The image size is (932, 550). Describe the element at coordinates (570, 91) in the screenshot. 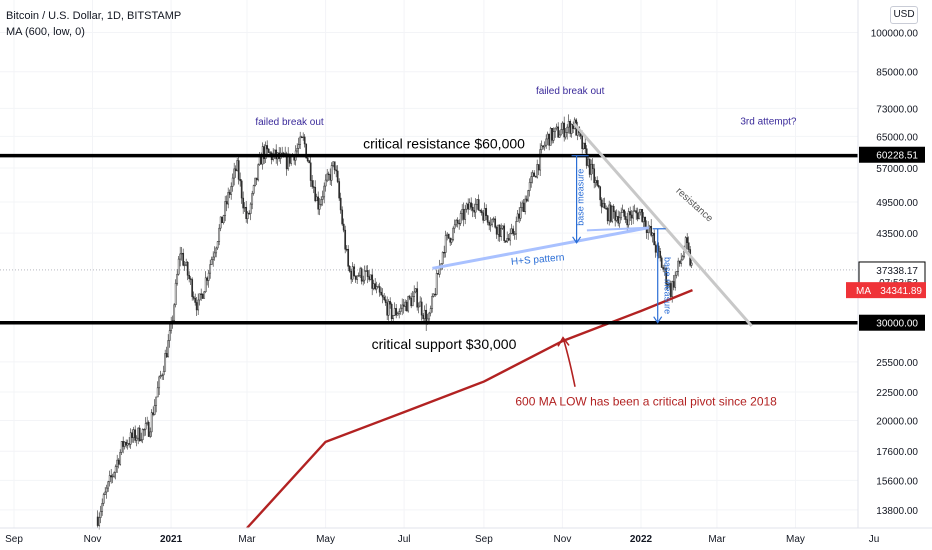

I see `failed-breakout-2-label: failed break out` at that location.